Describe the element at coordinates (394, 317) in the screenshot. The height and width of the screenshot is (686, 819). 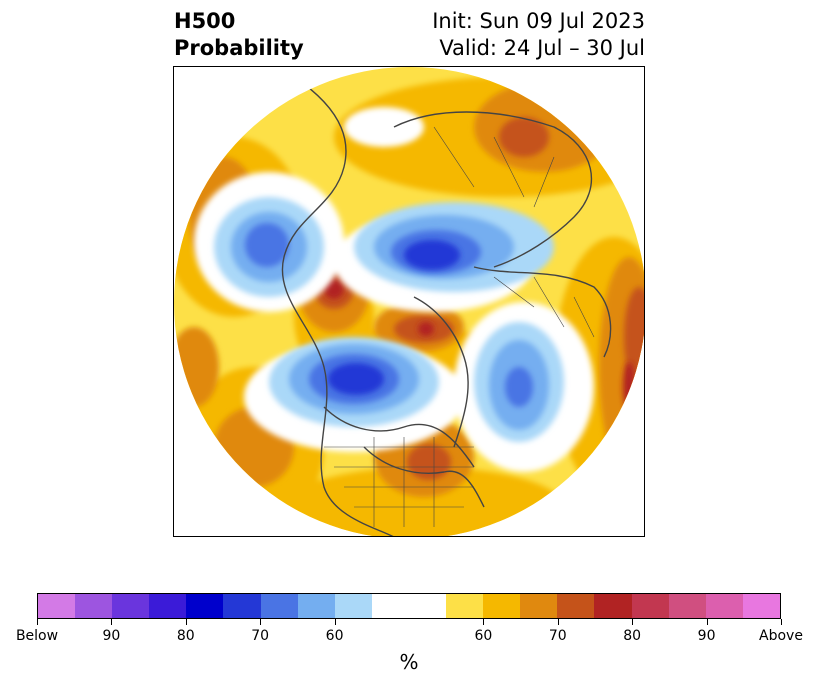
I see `below-90-region` at that location.